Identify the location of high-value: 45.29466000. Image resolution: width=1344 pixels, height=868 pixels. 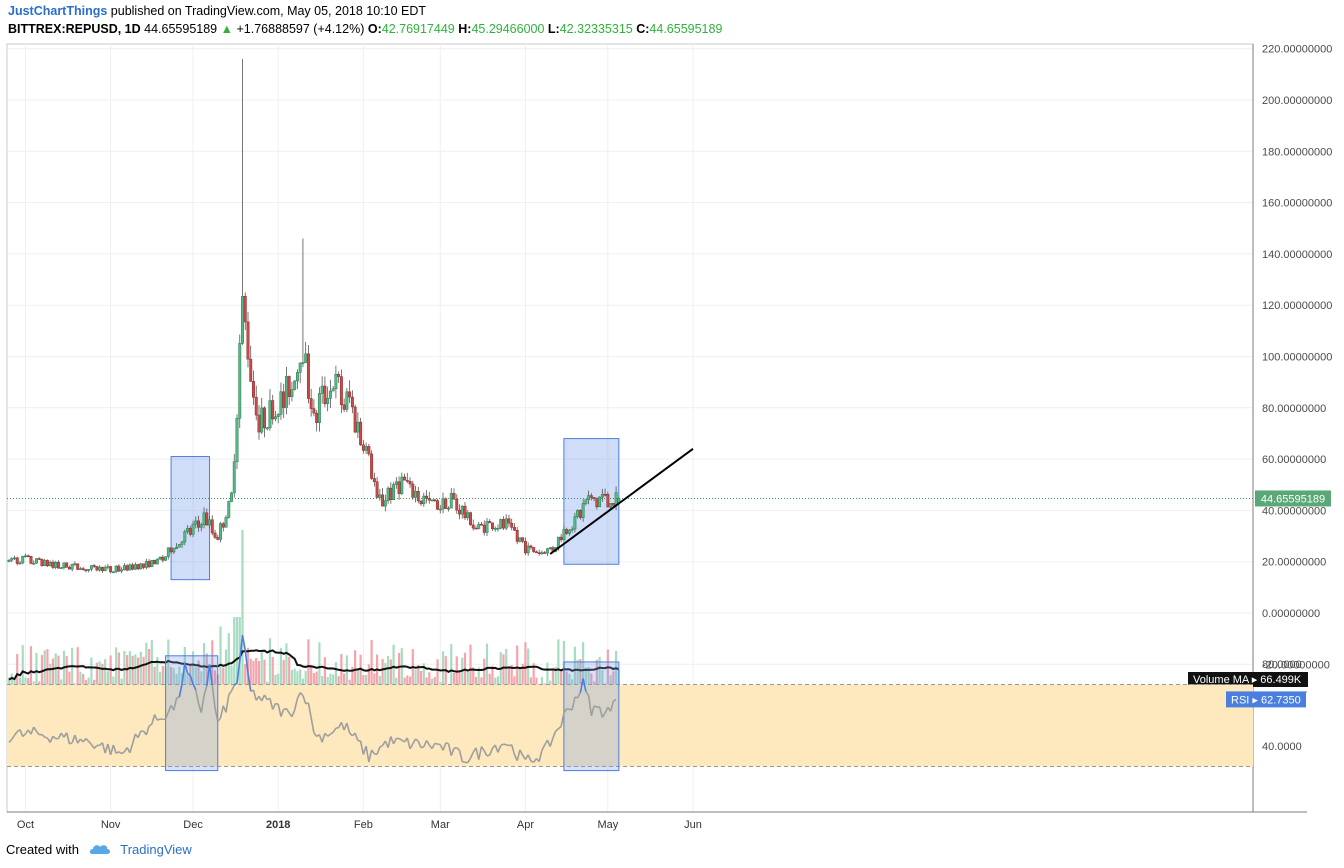
(508, 29).